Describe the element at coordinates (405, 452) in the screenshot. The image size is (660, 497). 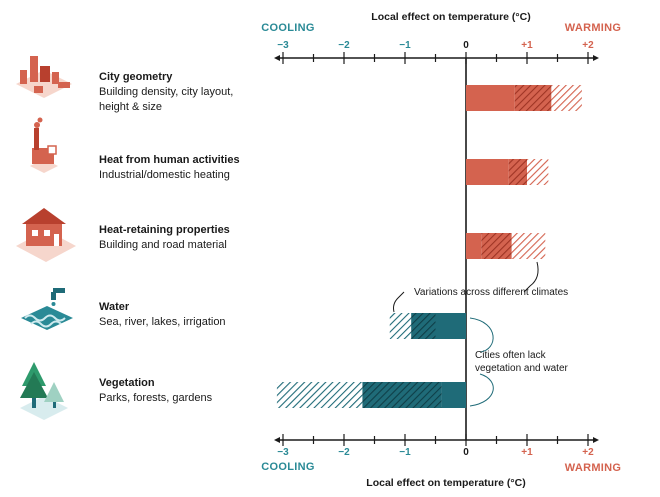
I see `bottom-tick-label: −1` at that location.